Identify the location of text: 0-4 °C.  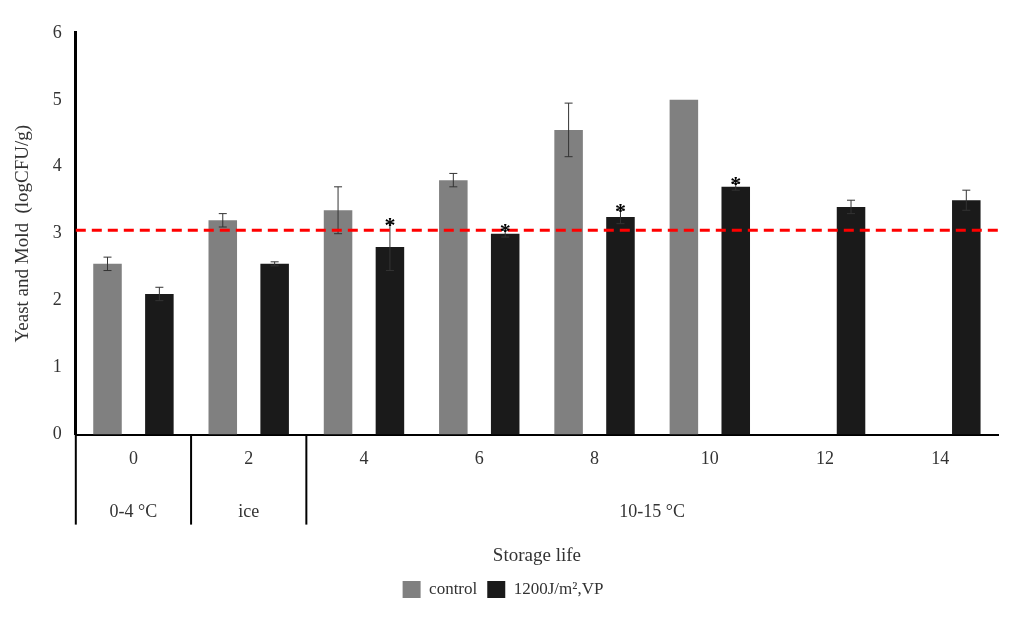
(133, 511).